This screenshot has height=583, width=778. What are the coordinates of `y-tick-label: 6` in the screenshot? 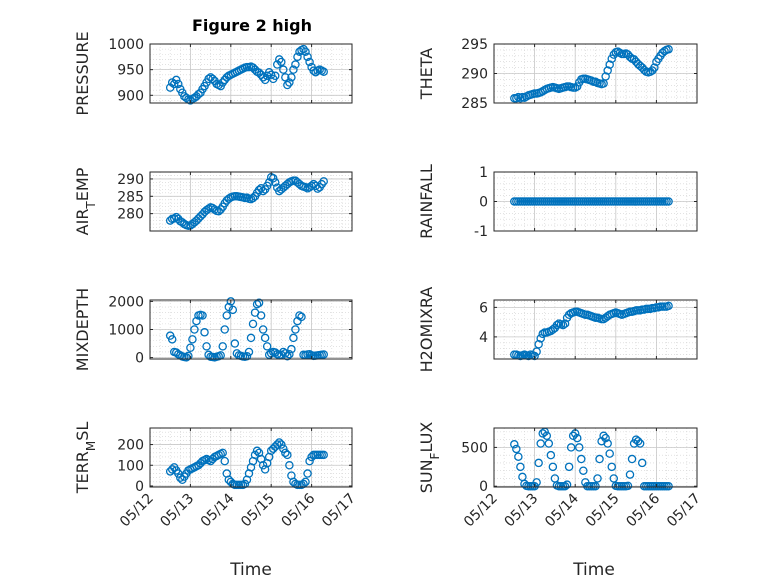 It's located at (483, 308).